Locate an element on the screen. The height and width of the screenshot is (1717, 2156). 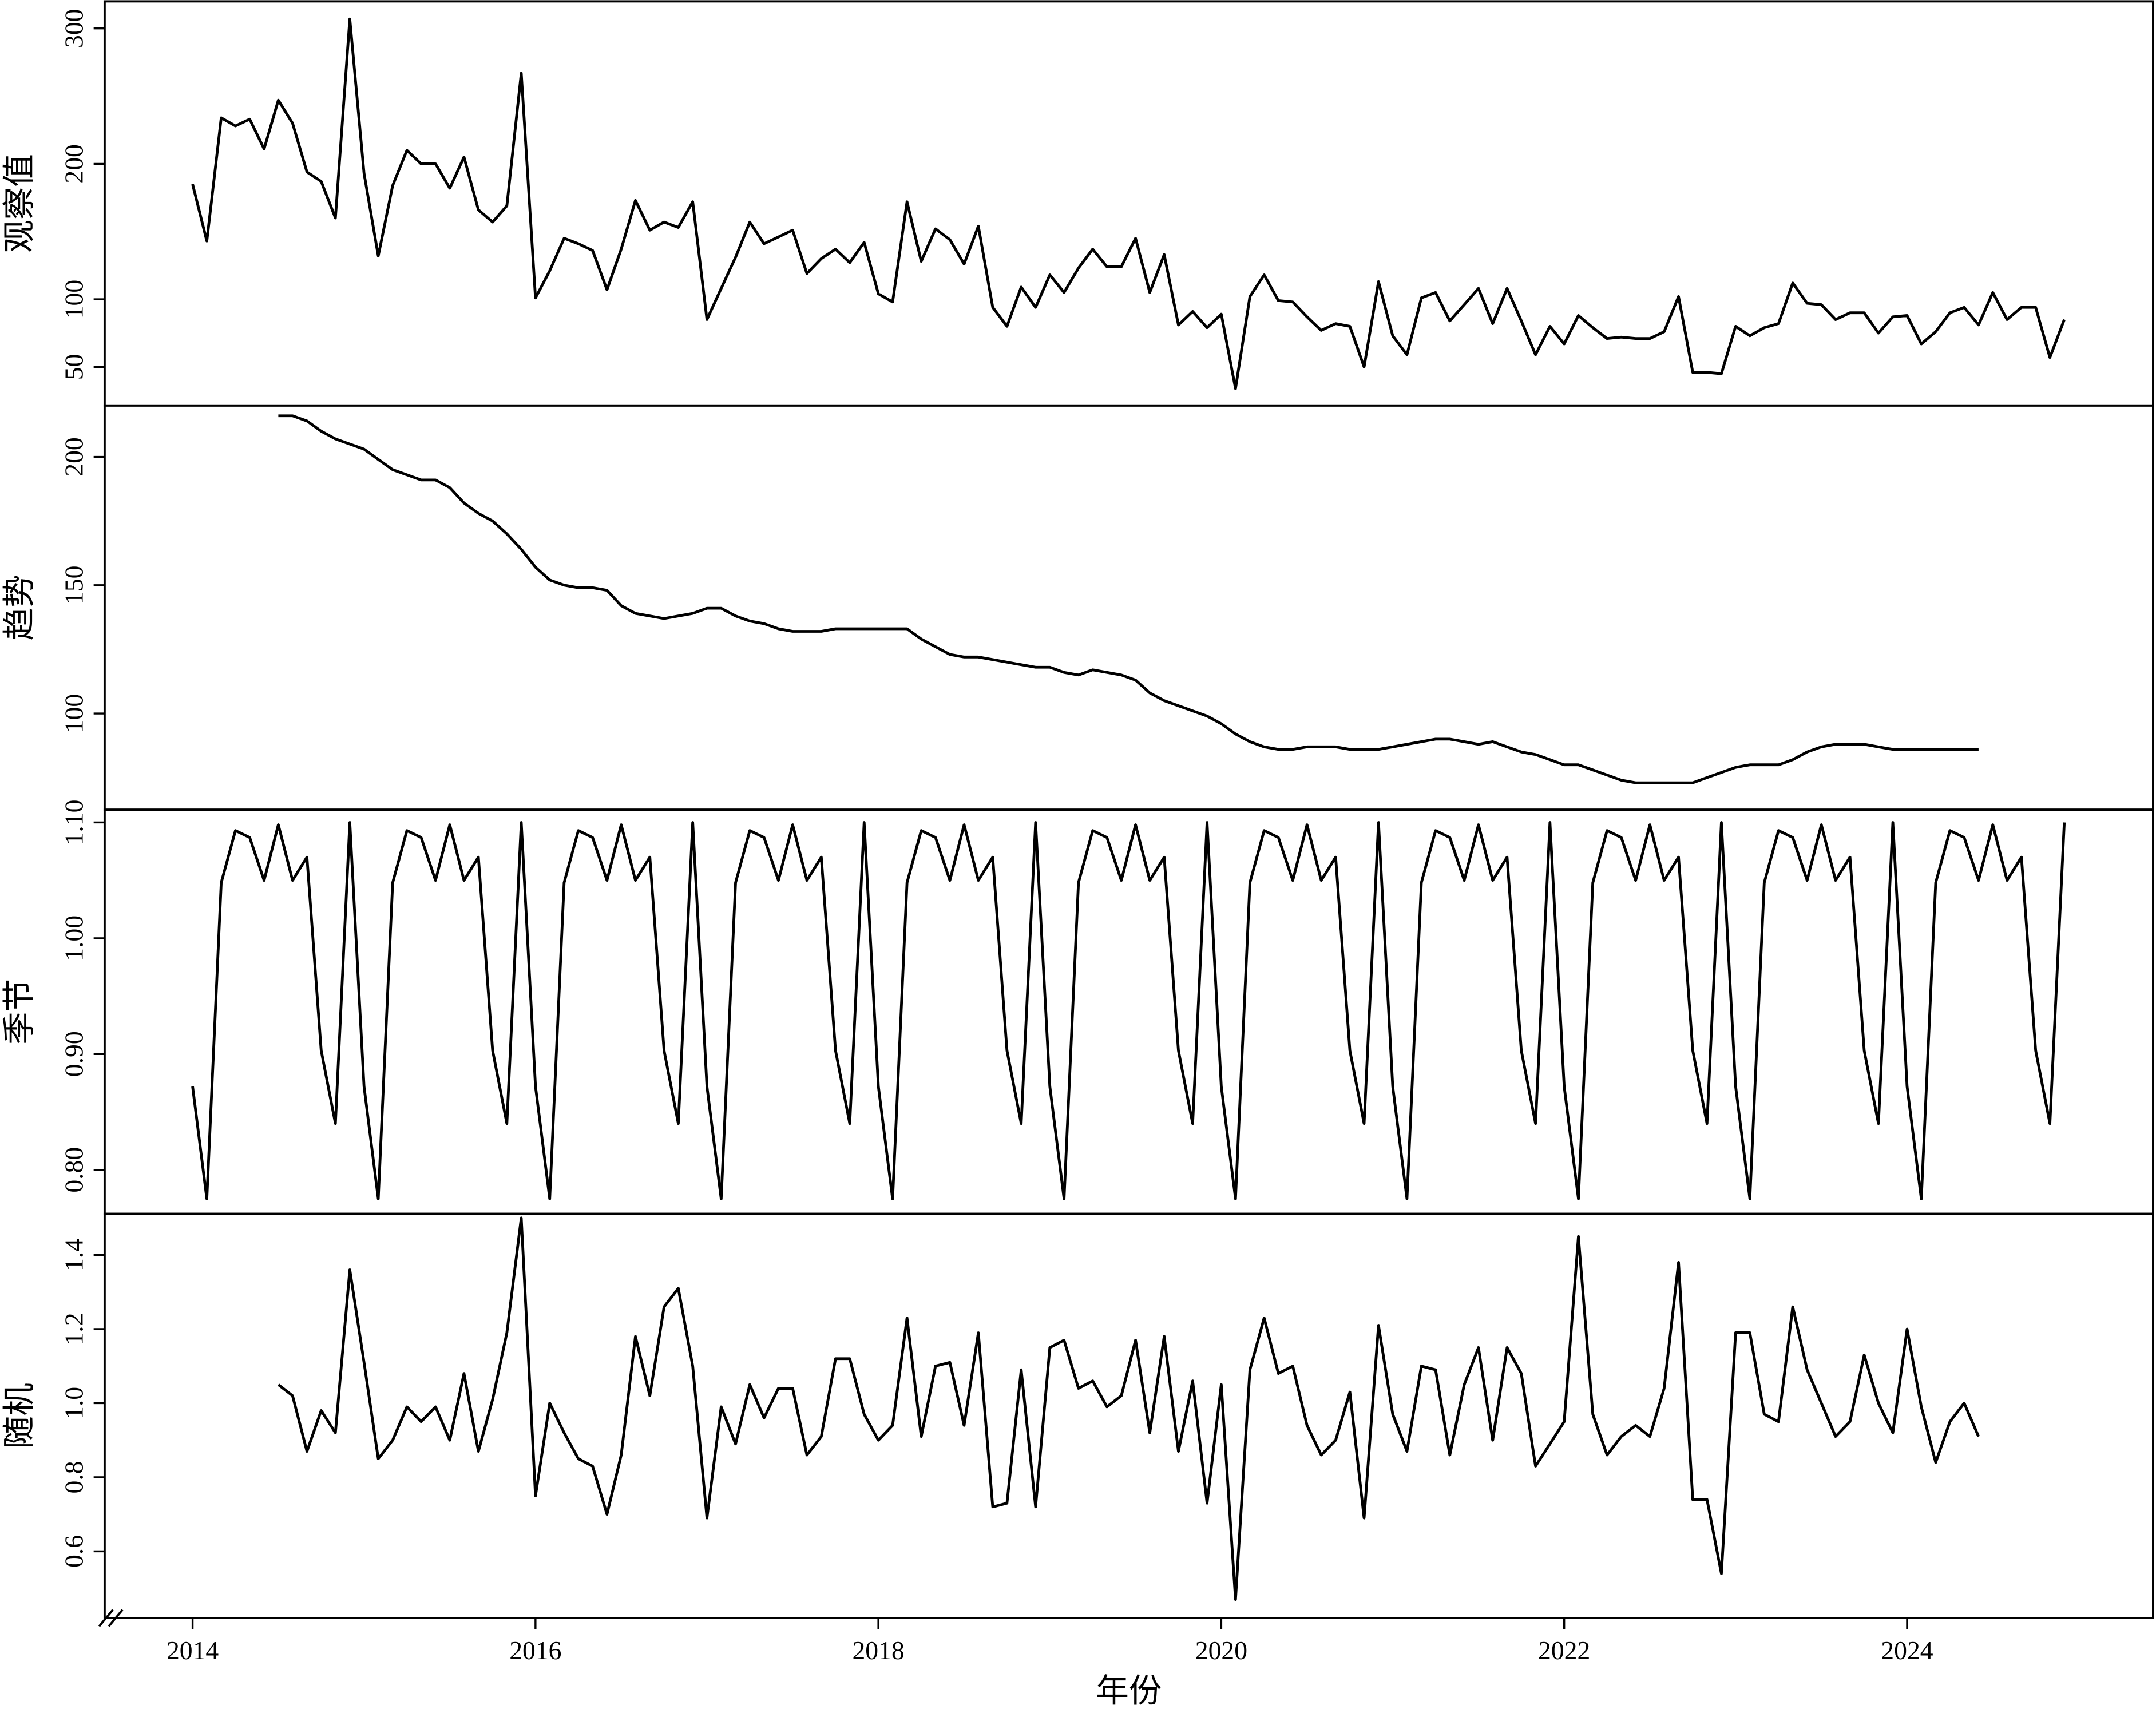
y-tick-label: 1.2 is located at coordinates (73, 1328).